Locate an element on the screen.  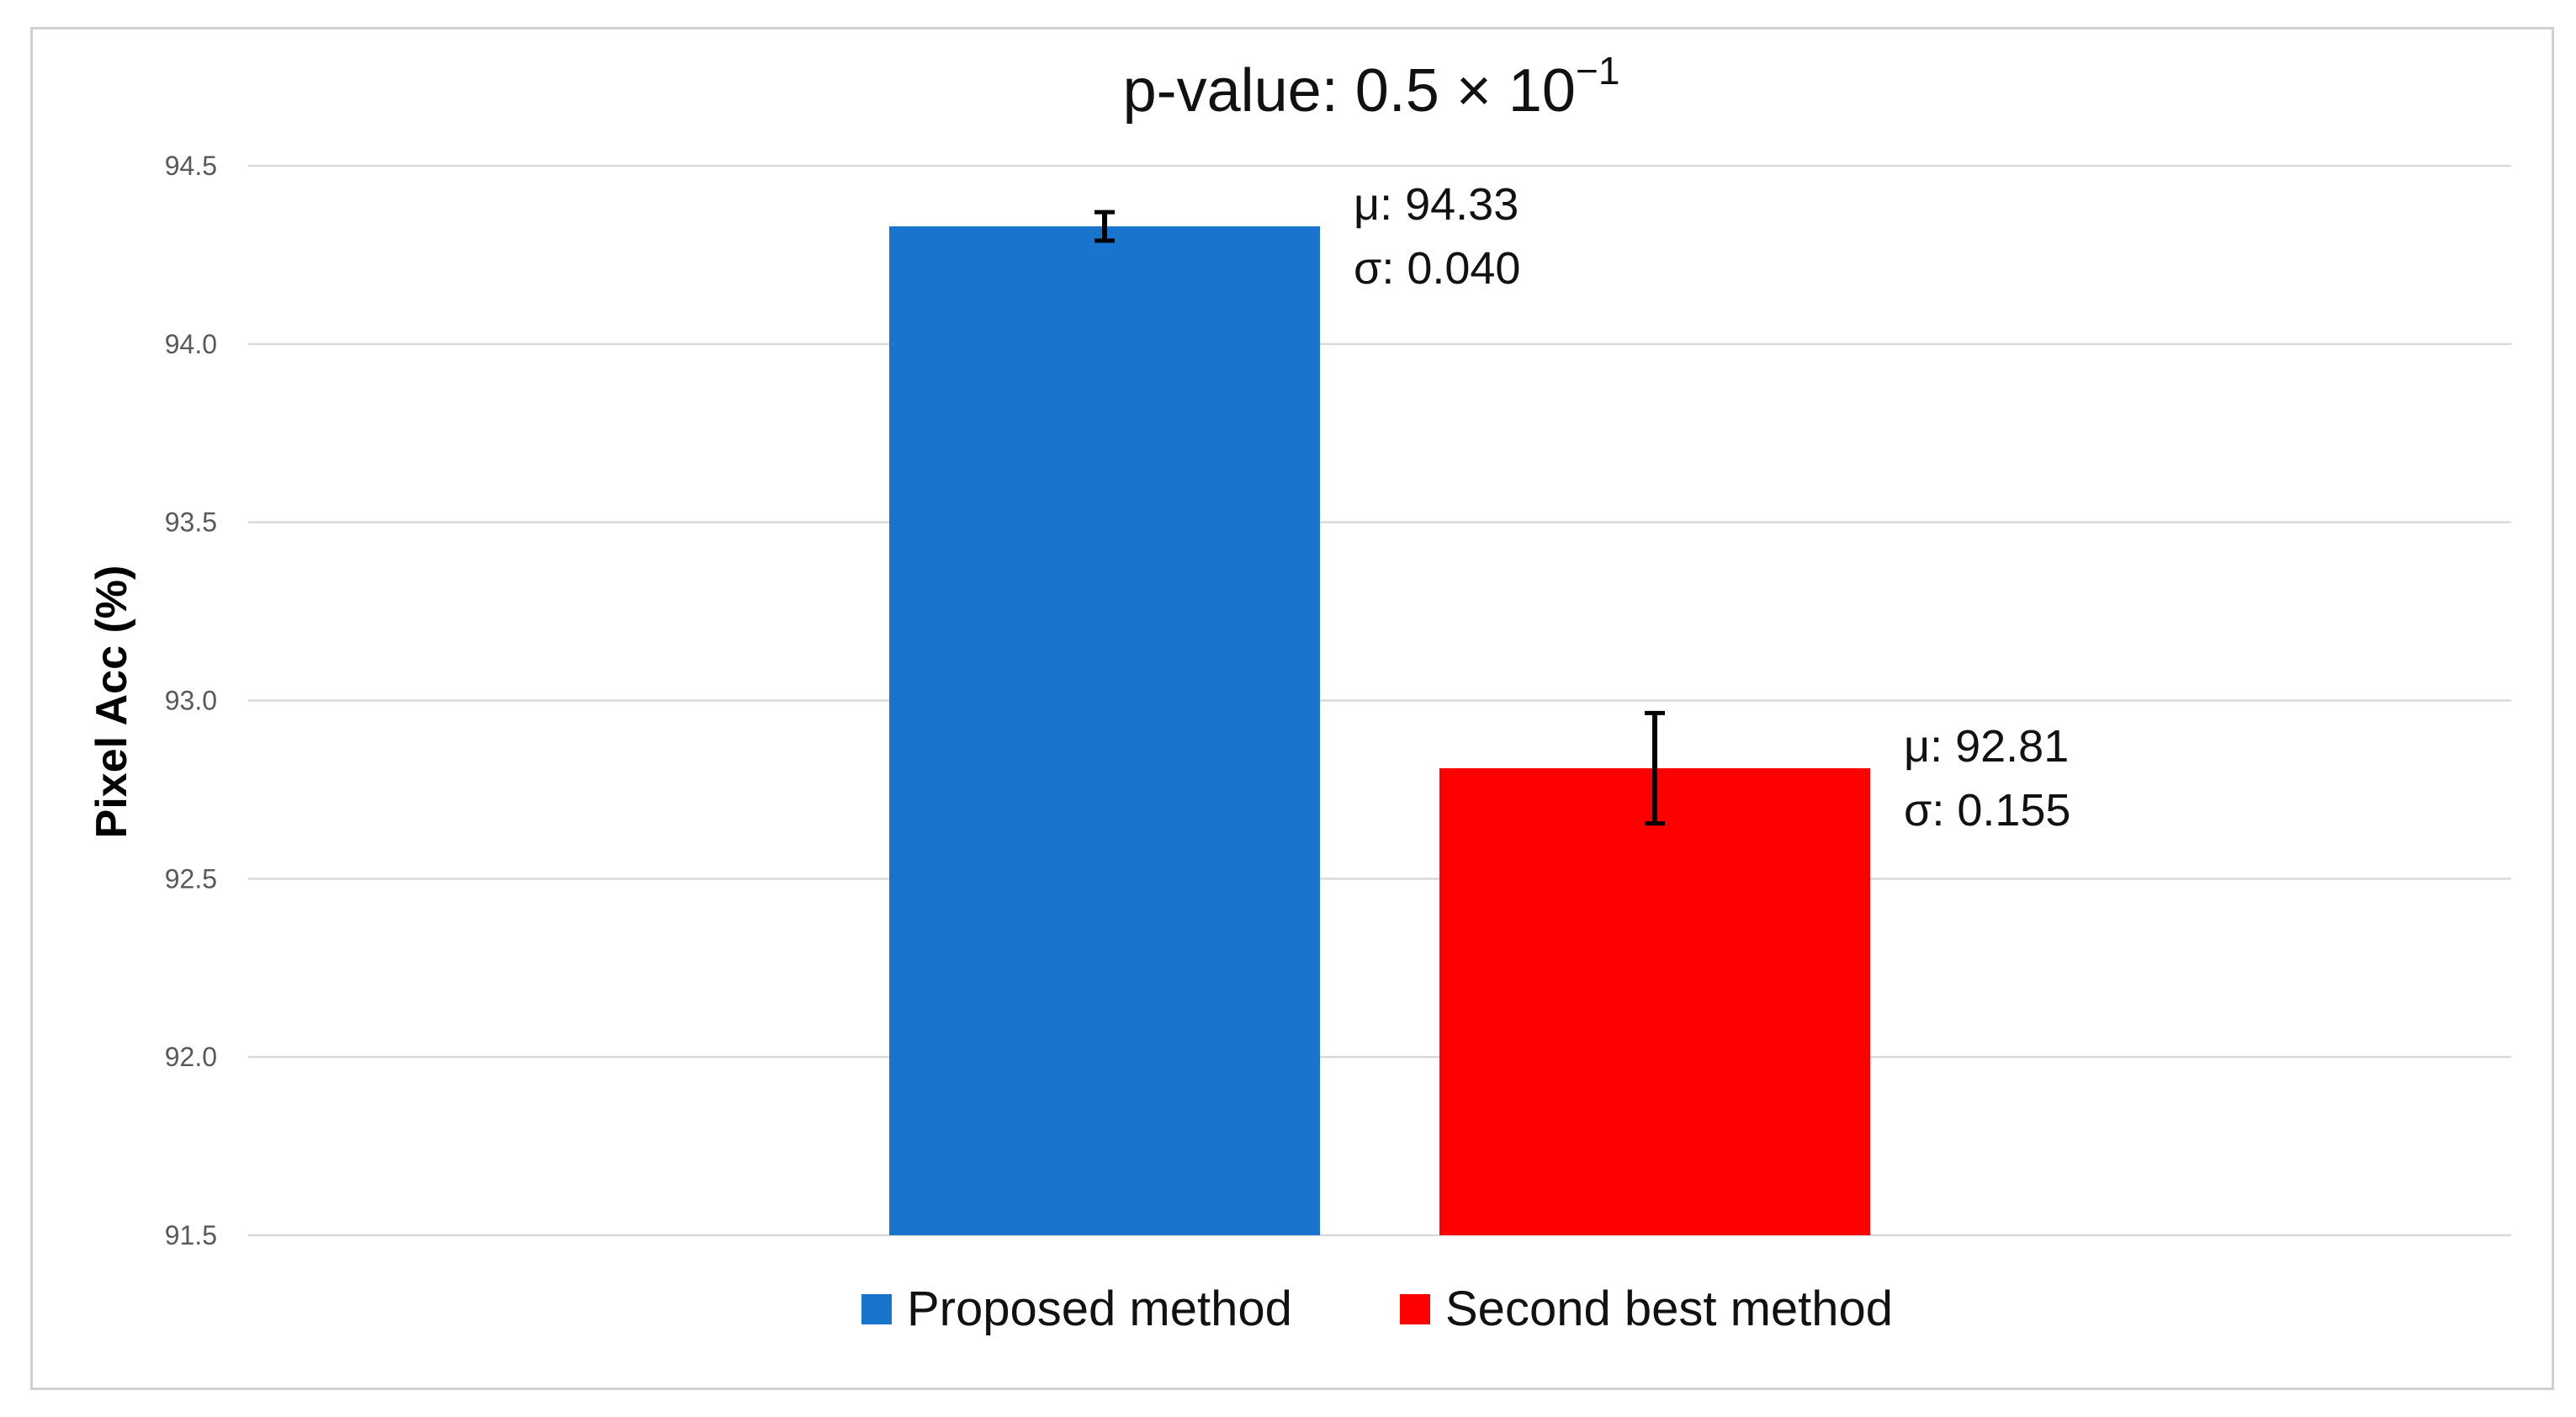
bar-proposed-method is located at coordinates (1104, 731).